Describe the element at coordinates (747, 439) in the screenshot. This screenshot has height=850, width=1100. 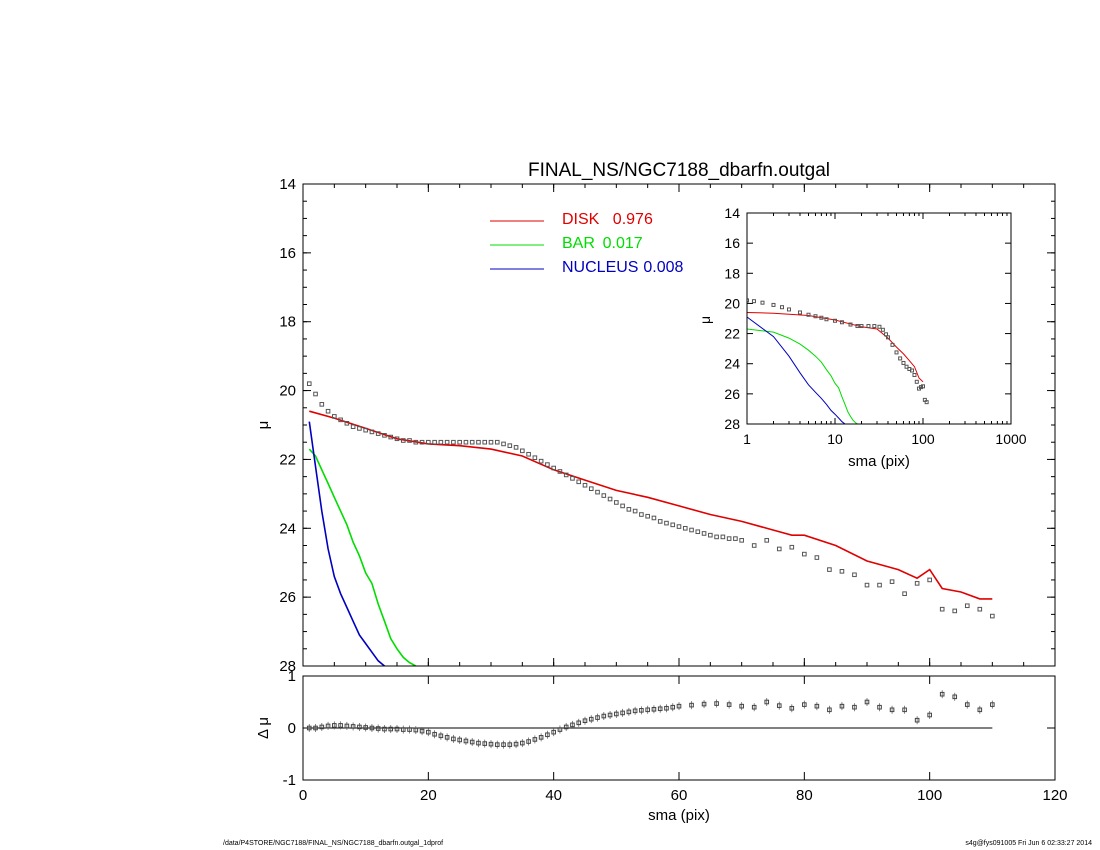
I see `inset-xtick-label: 1` at that location.